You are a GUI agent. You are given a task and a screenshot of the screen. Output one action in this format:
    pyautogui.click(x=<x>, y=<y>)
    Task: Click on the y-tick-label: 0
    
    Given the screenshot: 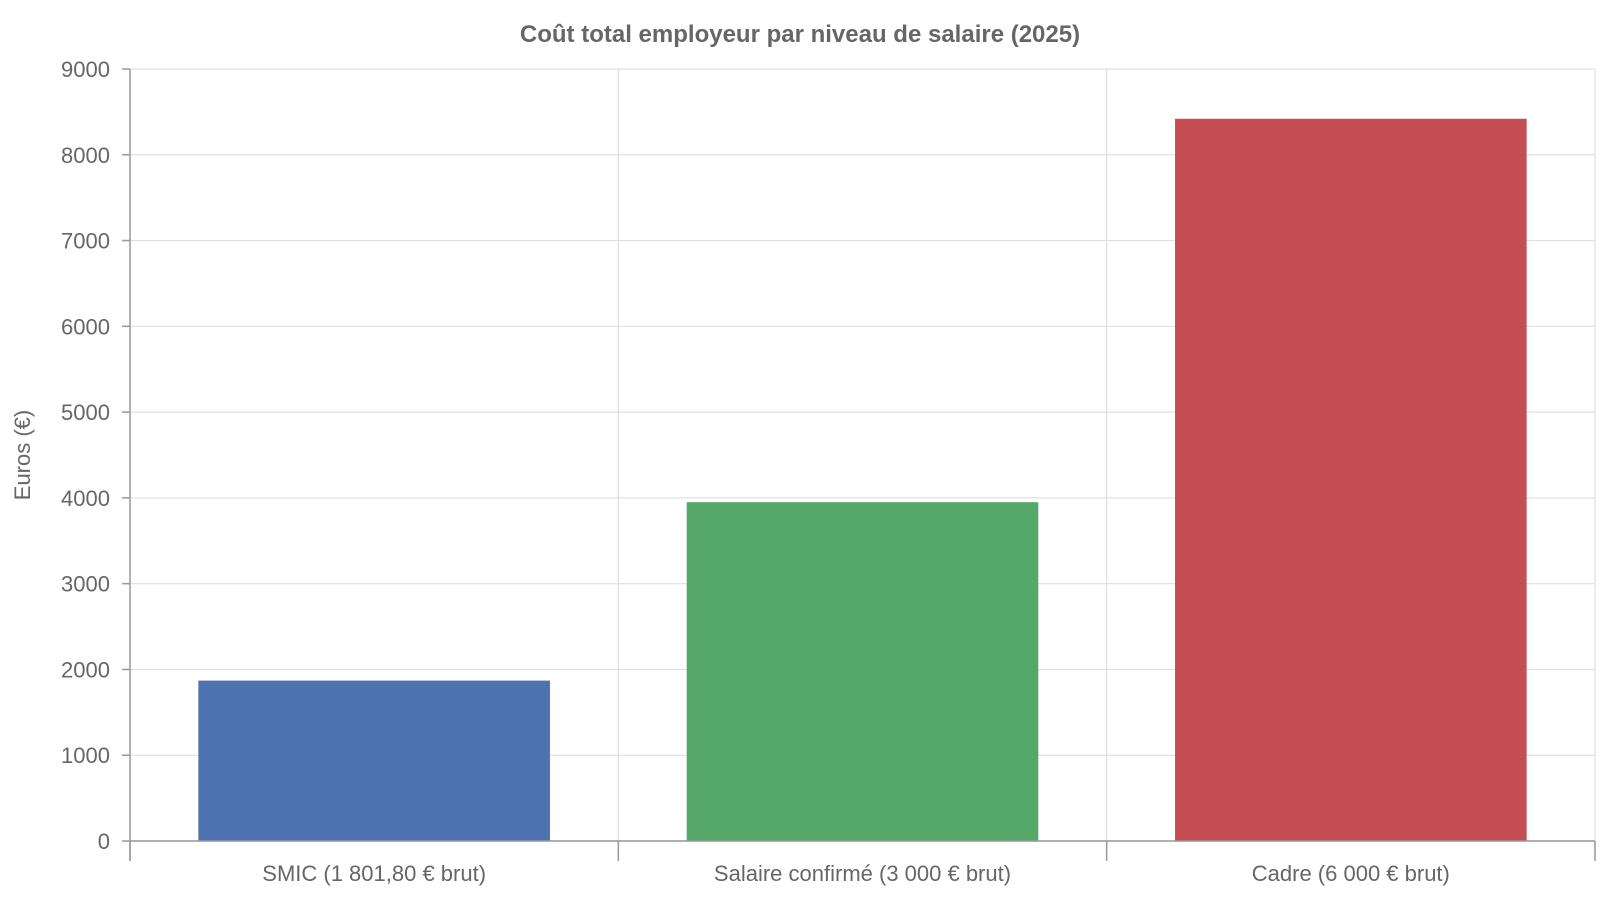 What is the action you would take?
    pyautogui.click(x=104, y=841)
    